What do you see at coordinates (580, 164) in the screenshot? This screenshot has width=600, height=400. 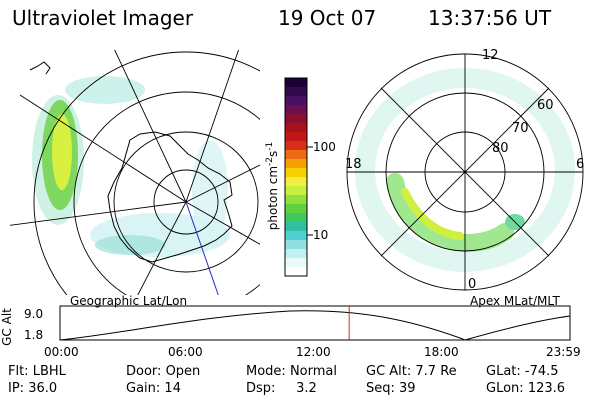 I see `mlt-label-dawn: 6` at bounding box center [580, 164].